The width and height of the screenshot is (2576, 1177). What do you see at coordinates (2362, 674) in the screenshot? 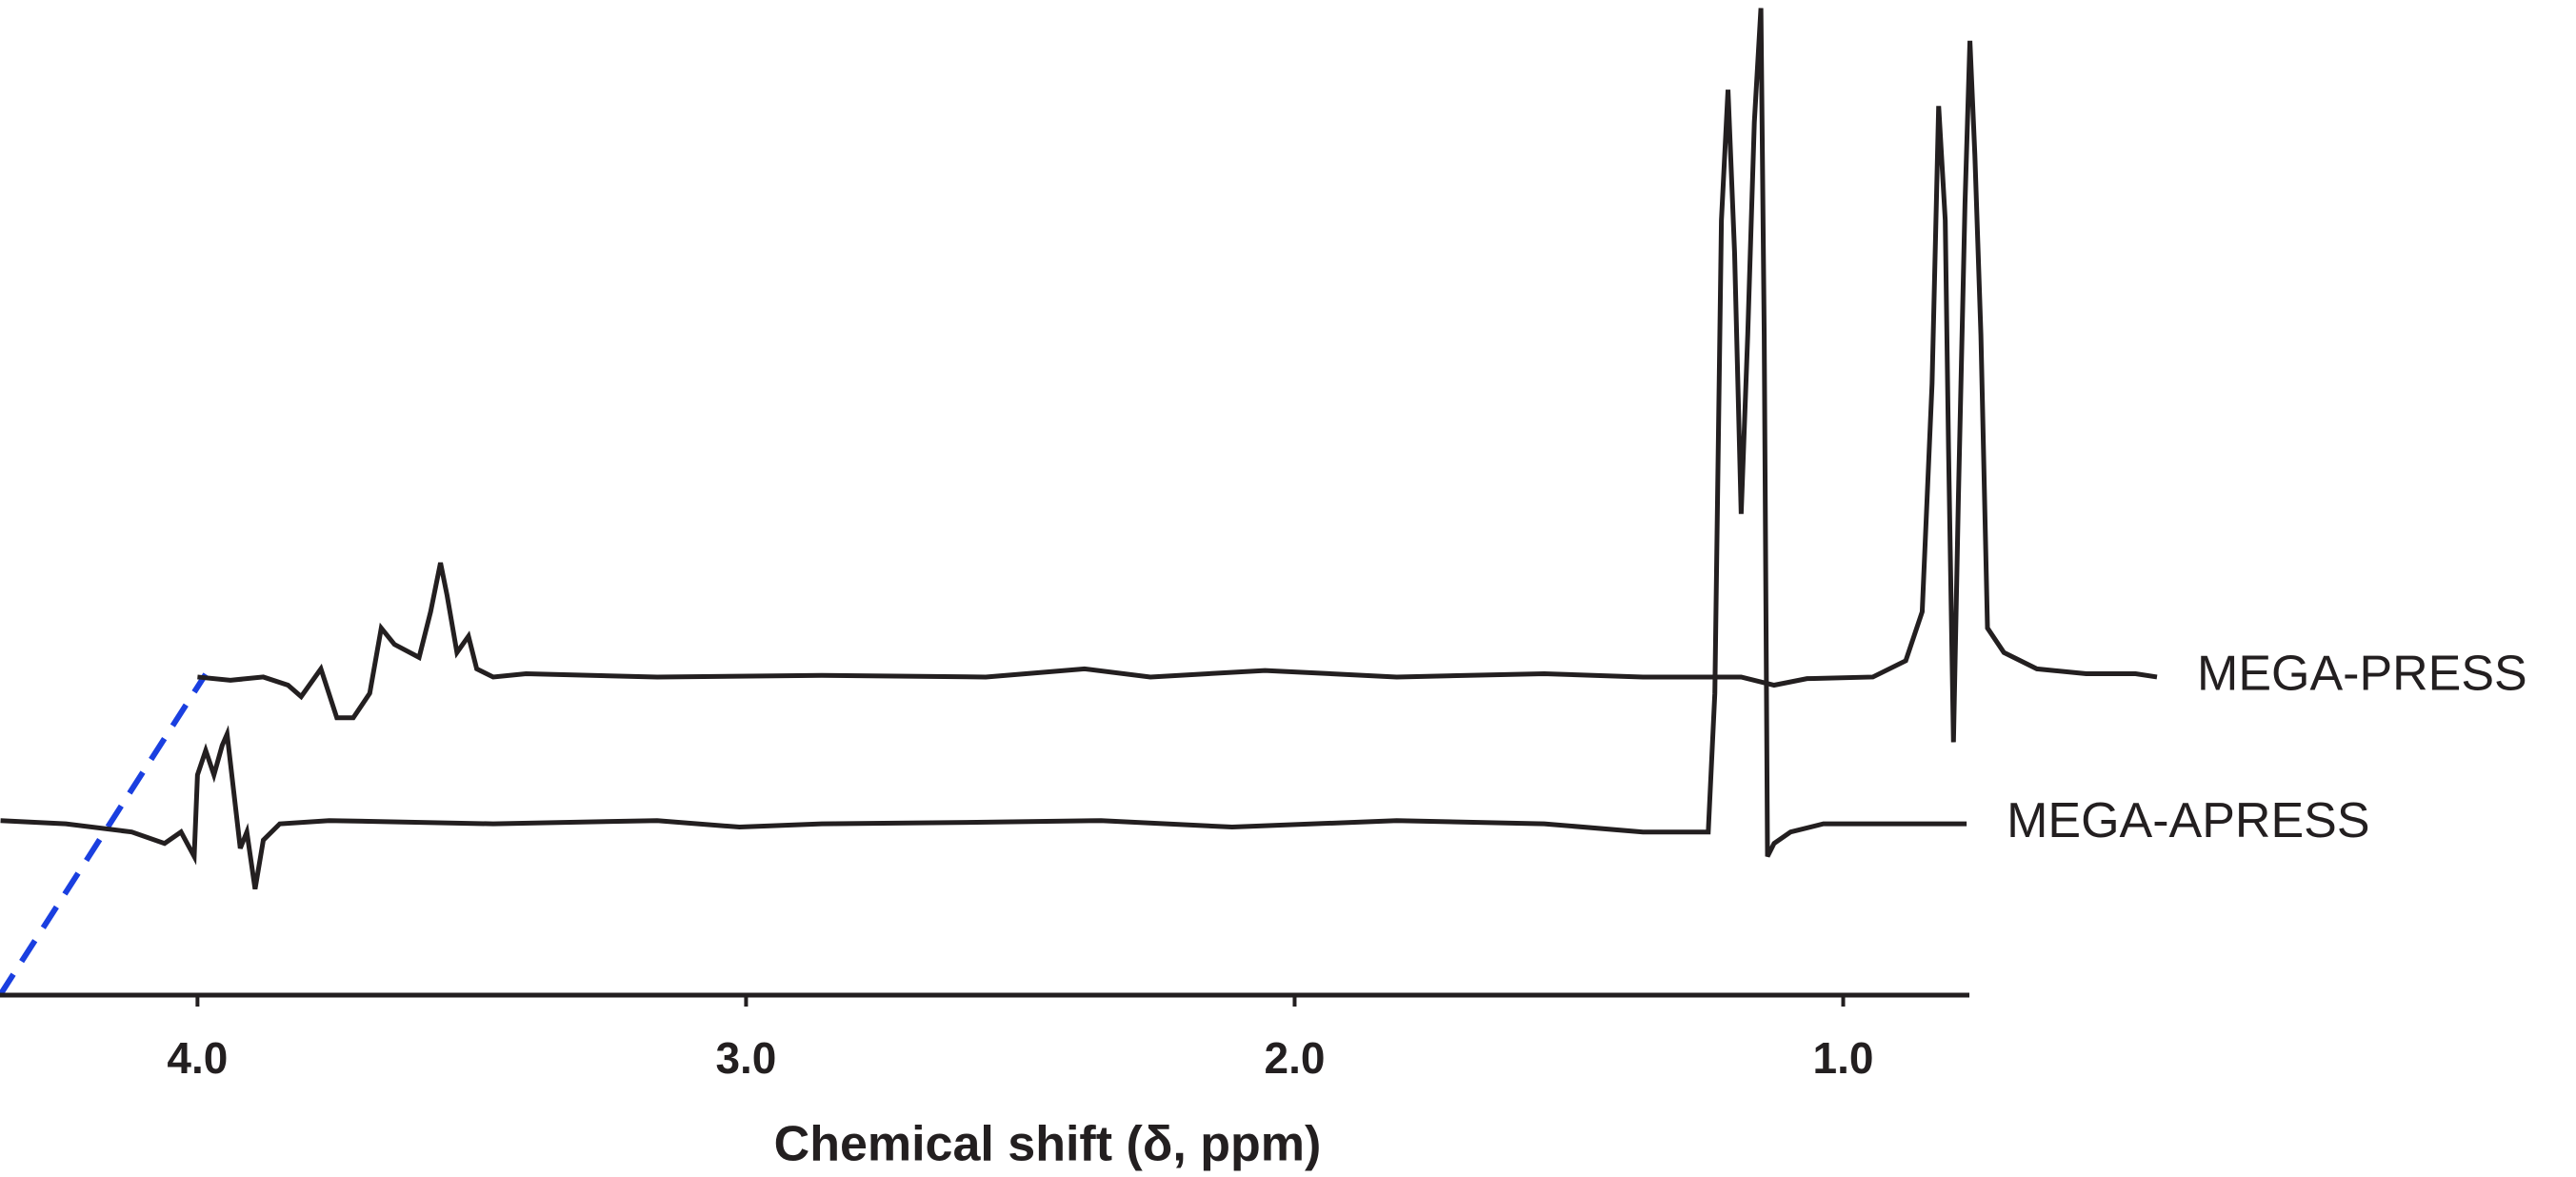
I see `series-label: MEGA-PRESS` at bounding box center [2362, 674].